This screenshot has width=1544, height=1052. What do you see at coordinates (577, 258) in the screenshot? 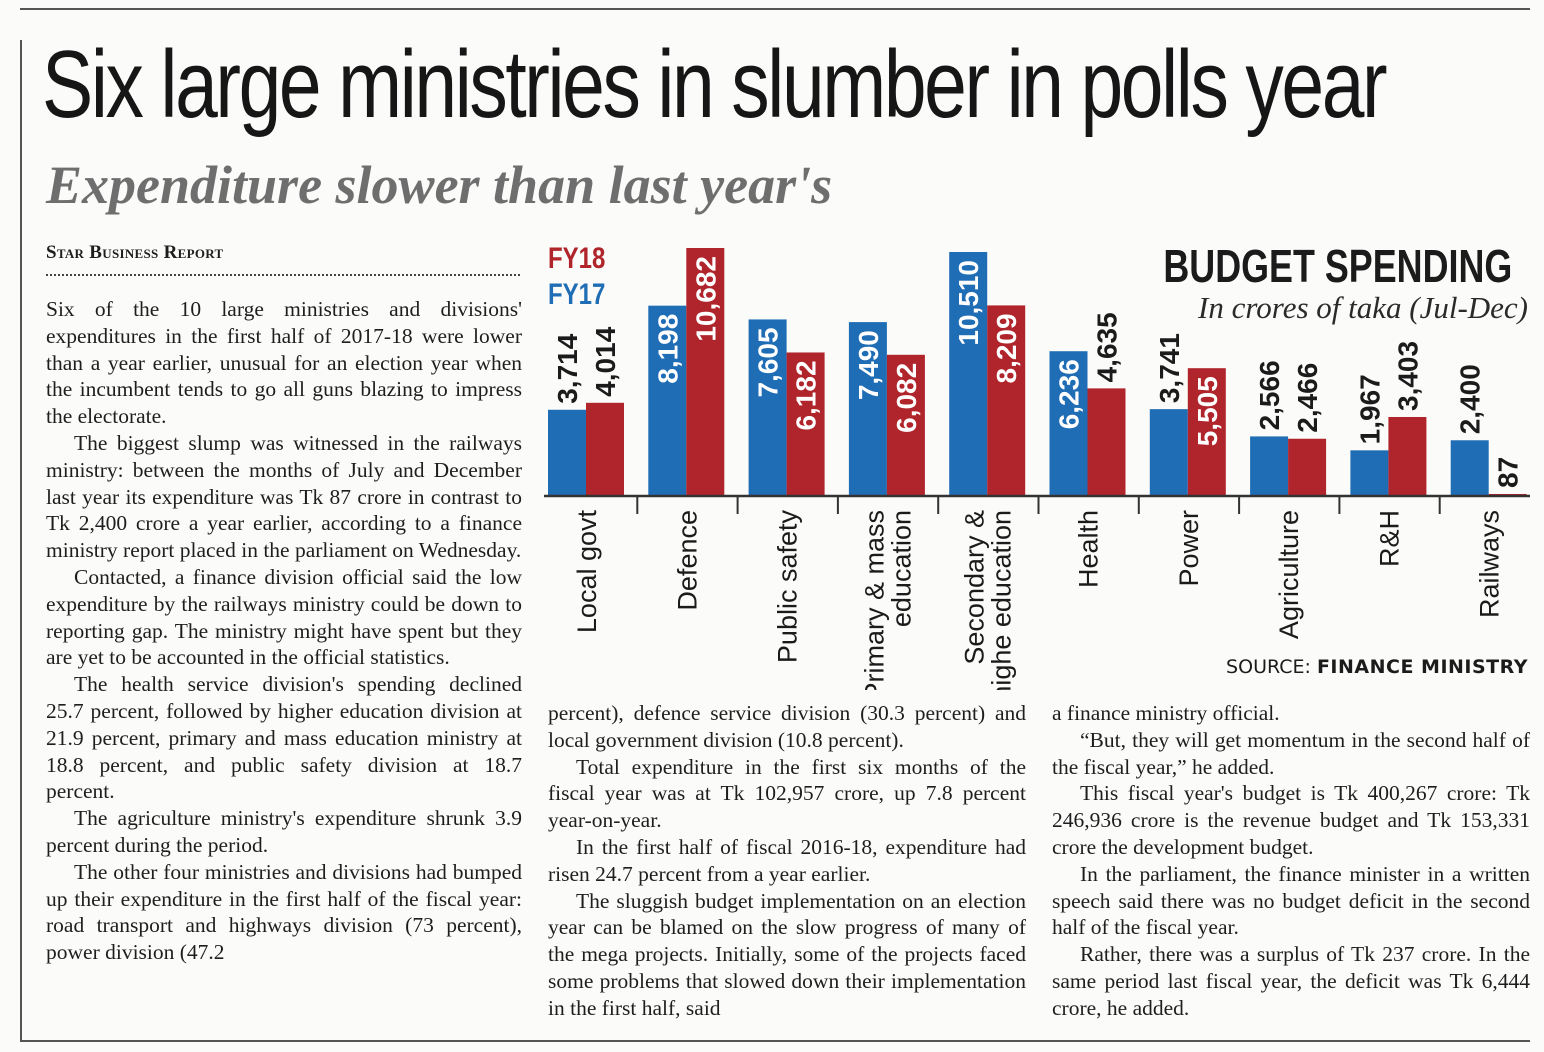
I see `legend-fy18: FY18` at bounding box center [577, 258].